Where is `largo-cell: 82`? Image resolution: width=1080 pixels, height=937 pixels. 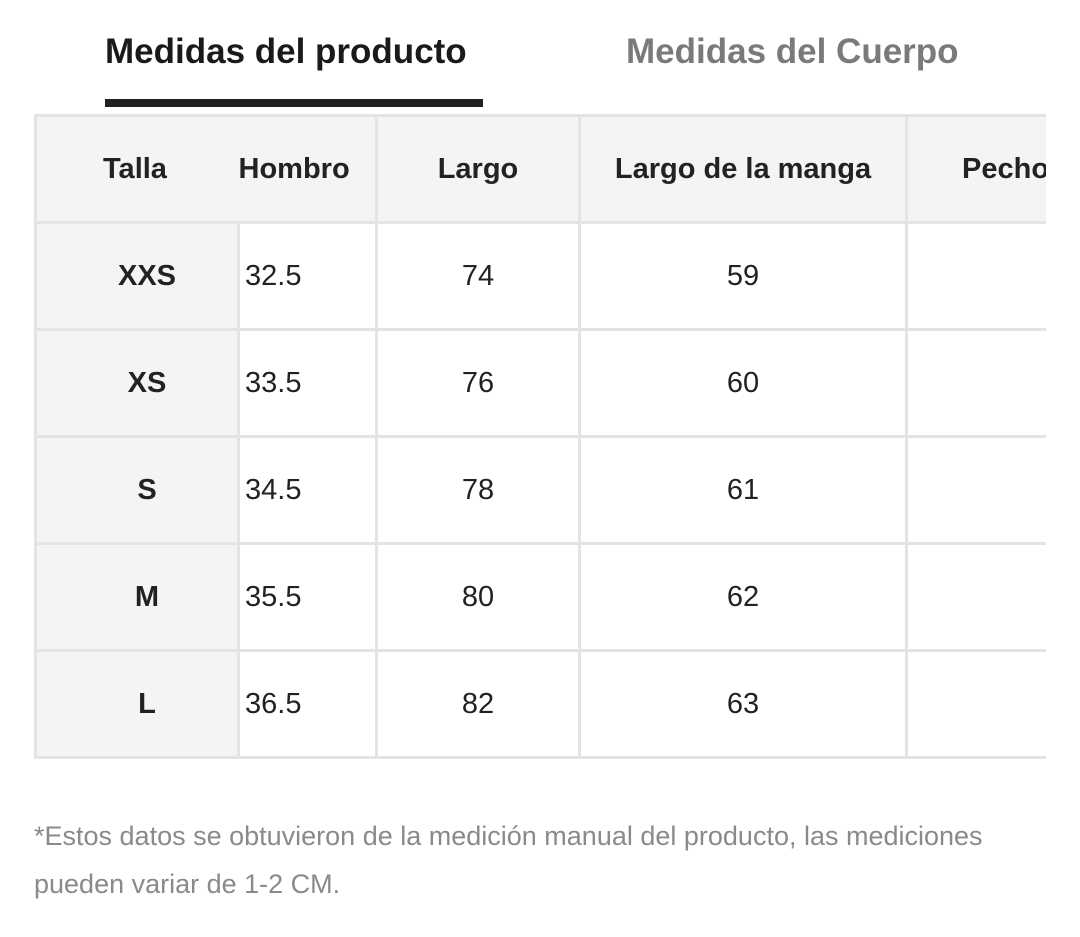 largo-cell: 82 is located at coordinates (478, 704).